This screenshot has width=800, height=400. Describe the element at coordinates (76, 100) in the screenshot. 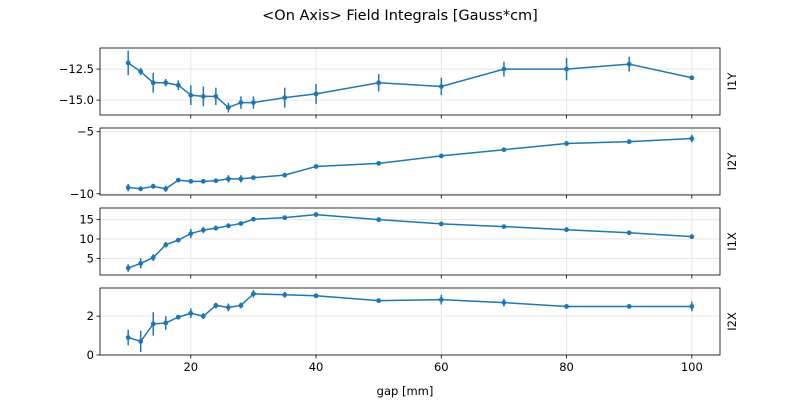

I see `y-tick-label: −15.0` at that location.